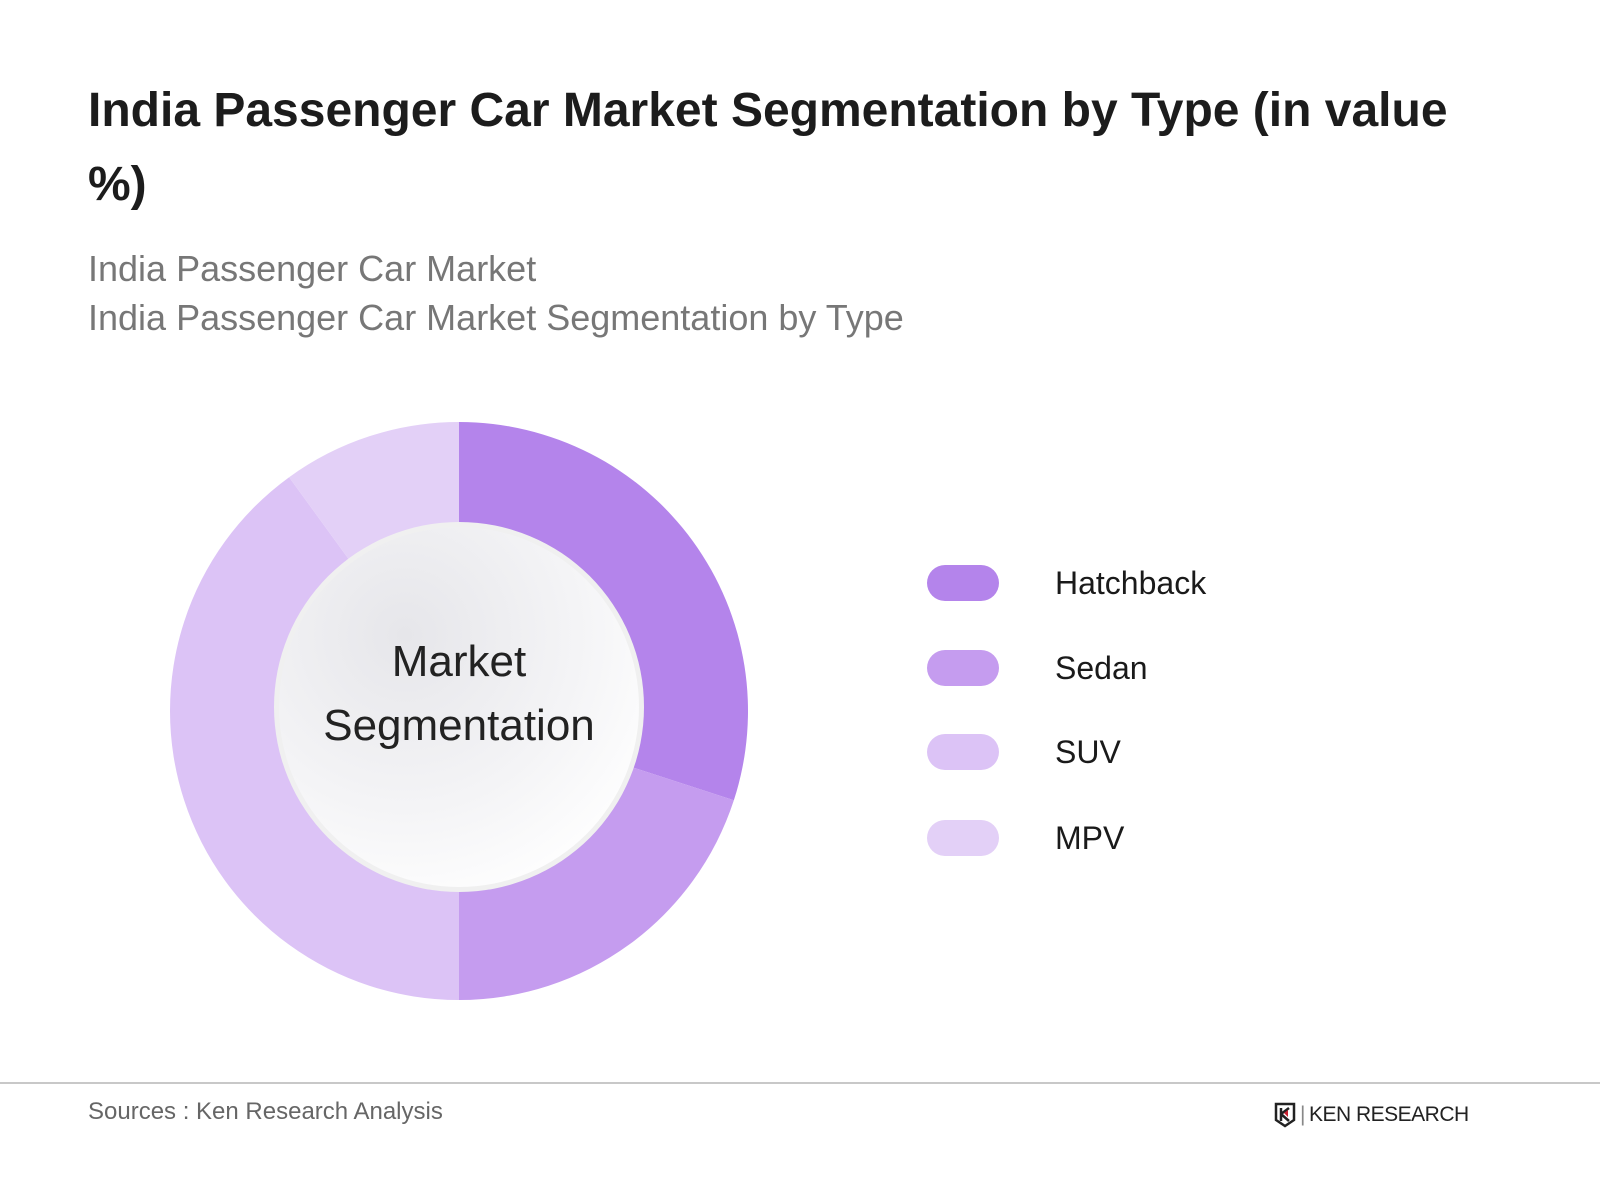  I want to click on donut-center, so click(459, 707).